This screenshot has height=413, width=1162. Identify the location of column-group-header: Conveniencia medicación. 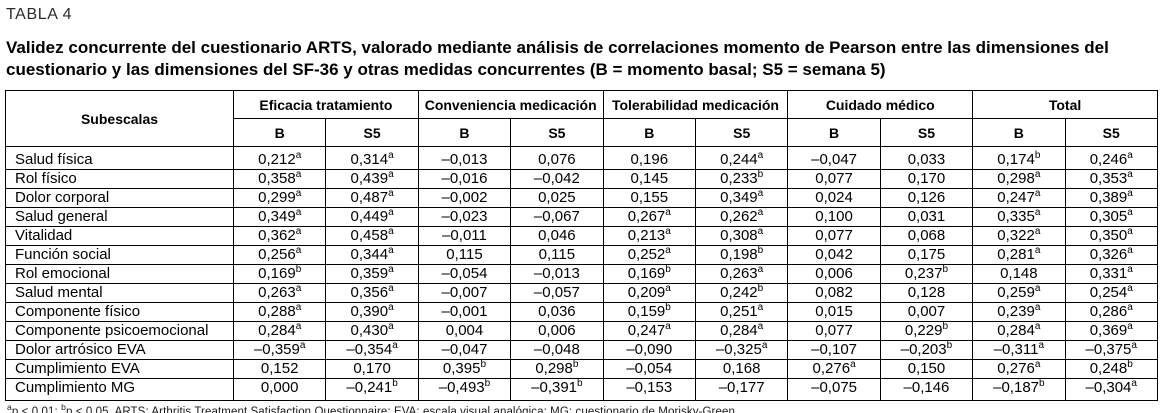
(510, 104).